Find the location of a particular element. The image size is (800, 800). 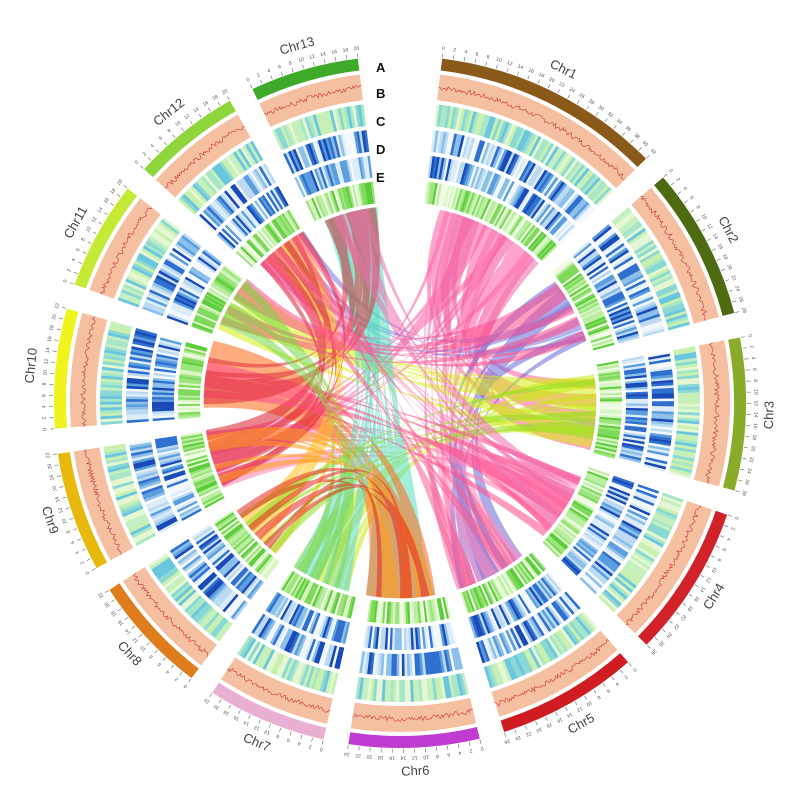

tick-label: 4 is located at coordinates (299, 743).